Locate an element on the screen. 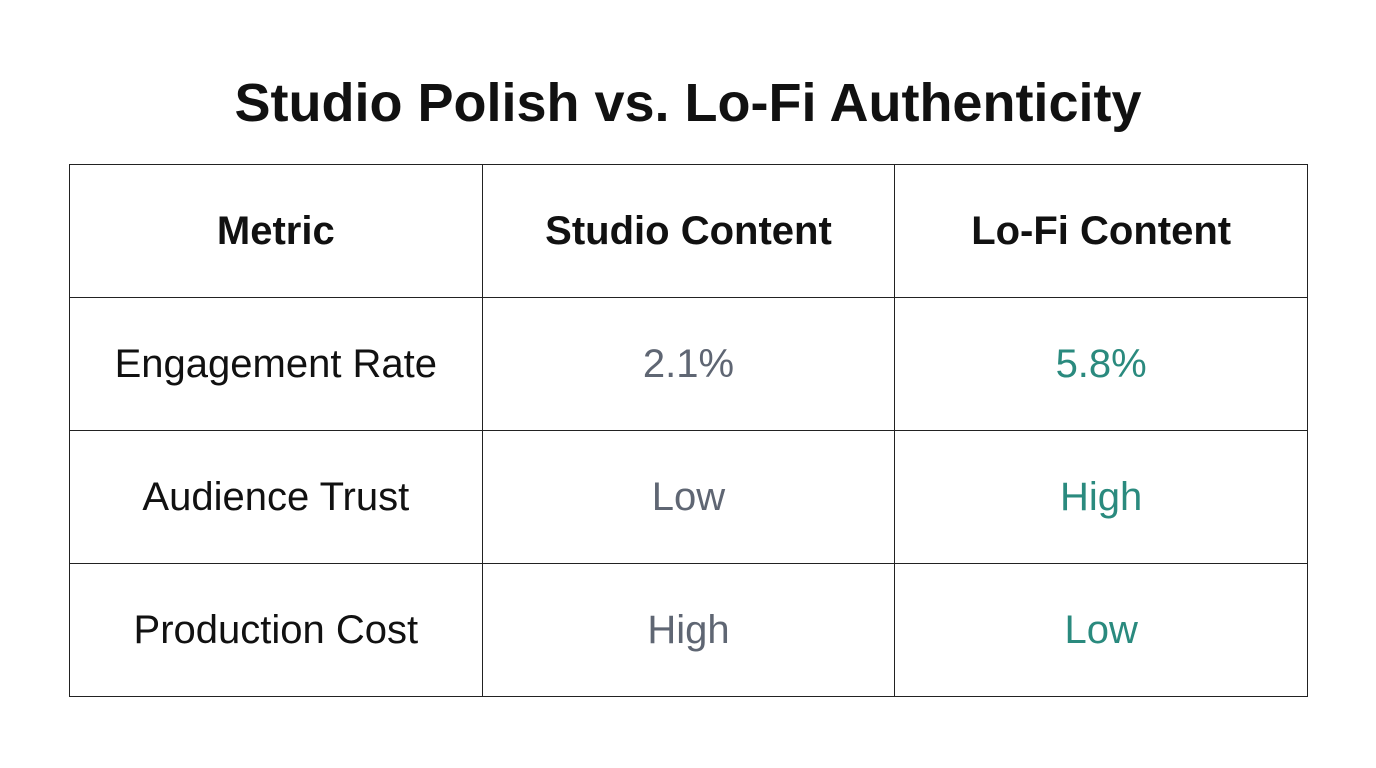  header-cell: Metric is located at coordinates (276, 231).